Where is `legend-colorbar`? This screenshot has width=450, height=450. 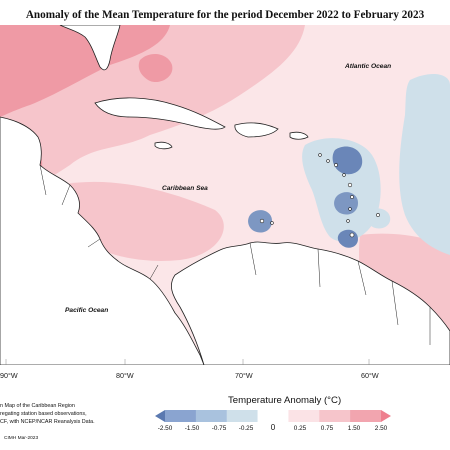
legend-colorbar is located at coordinates (273, 416).